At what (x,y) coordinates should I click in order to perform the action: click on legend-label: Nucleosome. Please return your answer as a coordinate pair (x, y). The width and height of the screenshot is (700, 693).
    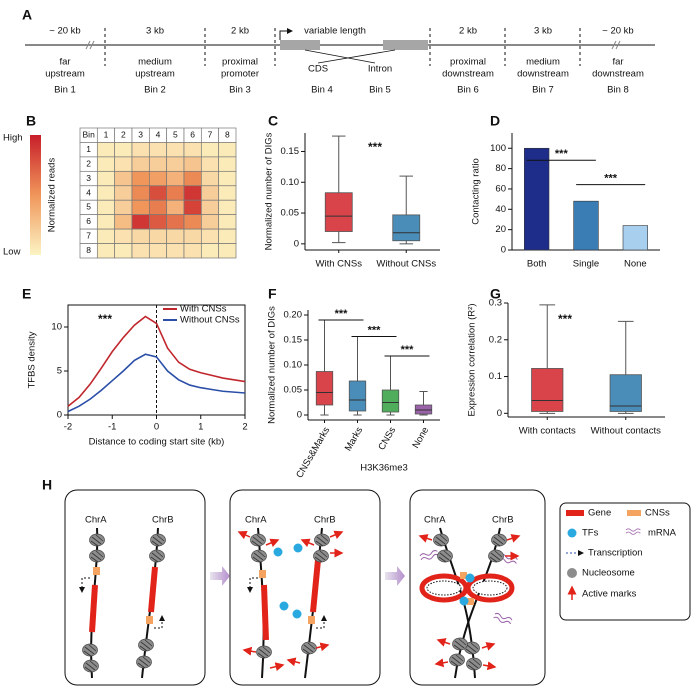
    Looking at the image, I should click on (608, 573).